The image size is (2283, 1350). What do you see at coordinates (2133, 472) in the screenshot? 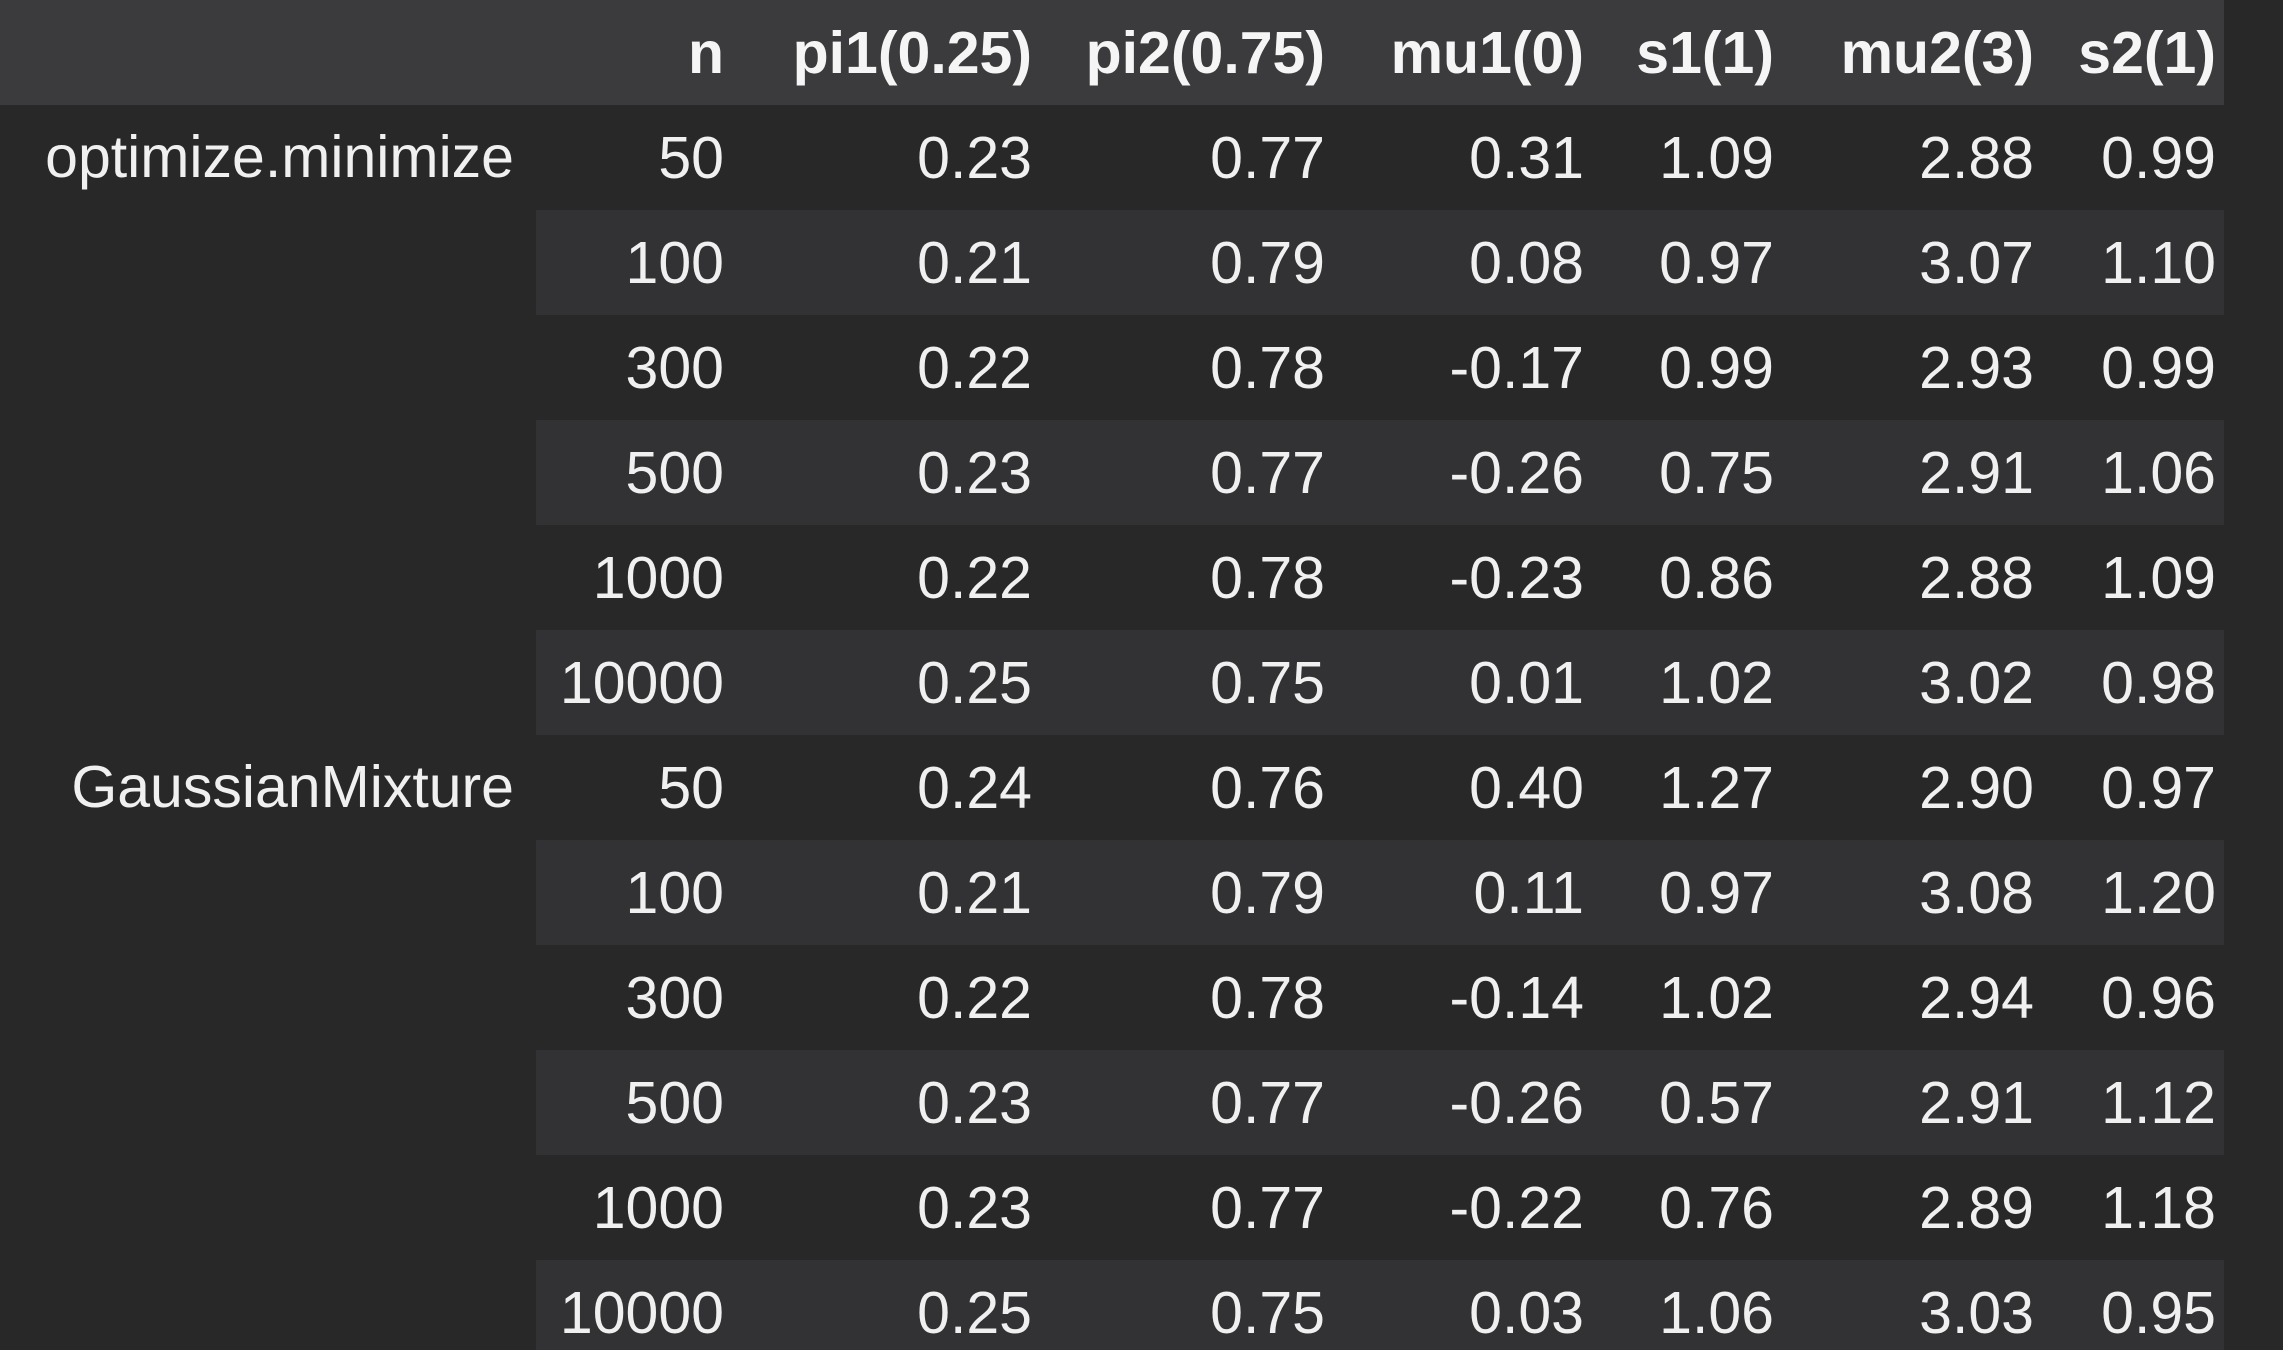
I see `cell-s2: 1.06` at bounding box center [2133, 472].